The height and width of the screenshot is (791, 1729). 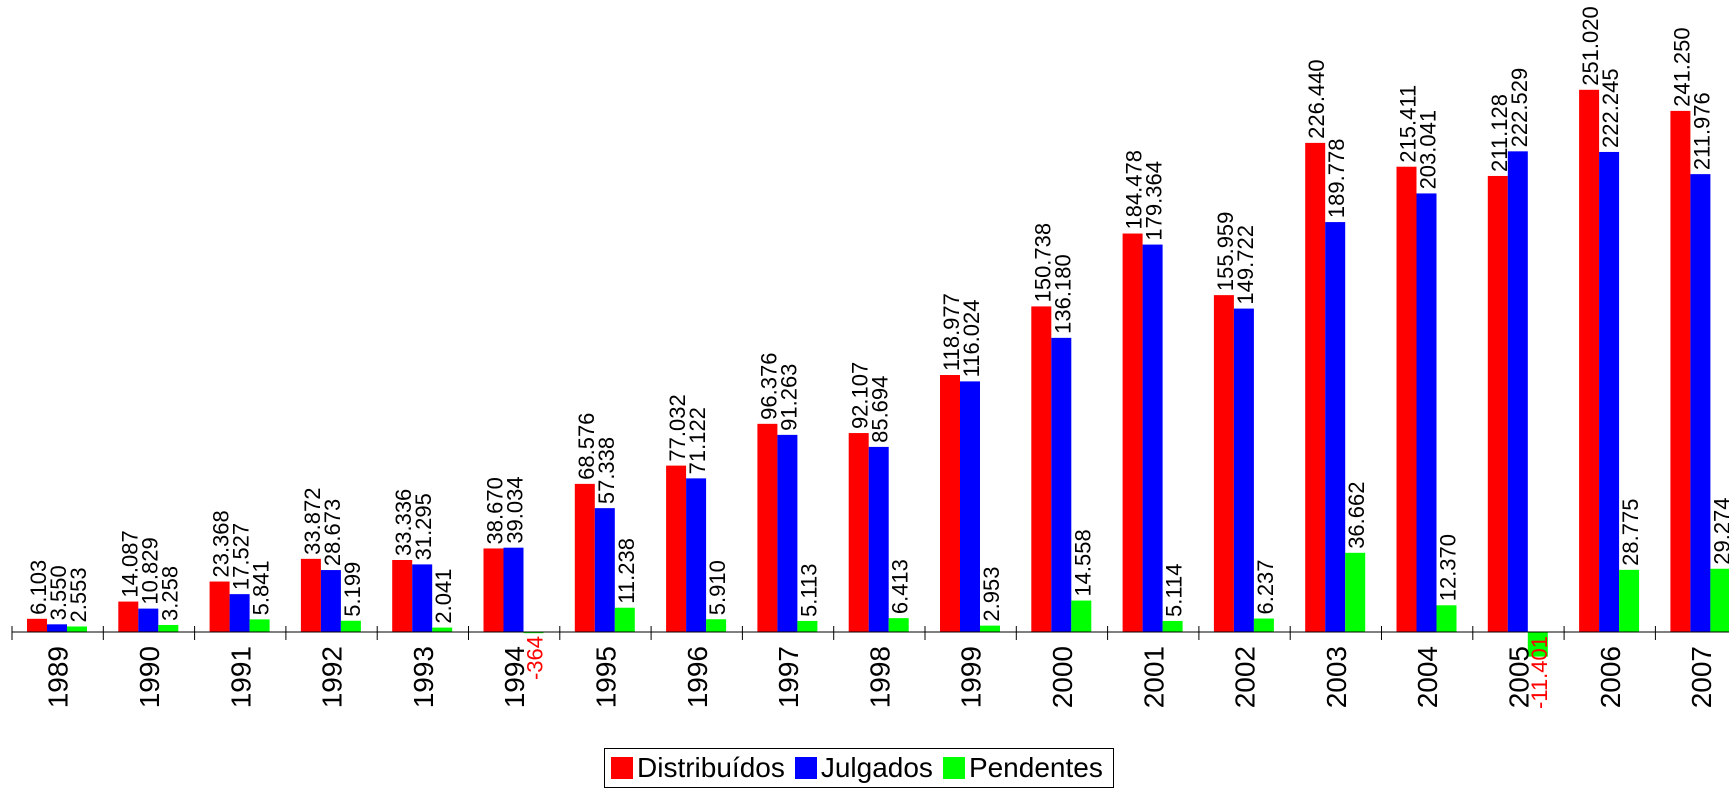 What do you see at coordinates (807, 626) in the screenshot?
I see `bar-pendentes-1997` at bounding box center [807, 626].